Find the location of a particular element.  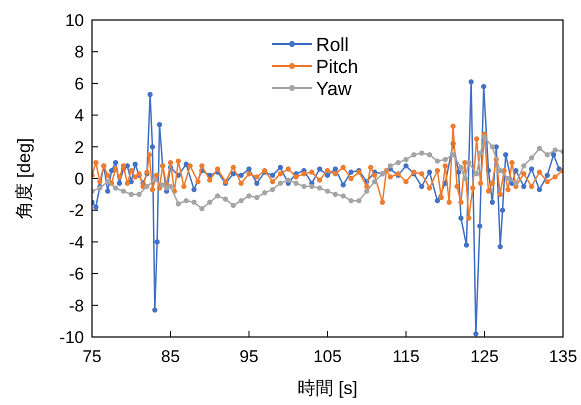

y-tick-label: -2 is located at coordinates (76, 210).